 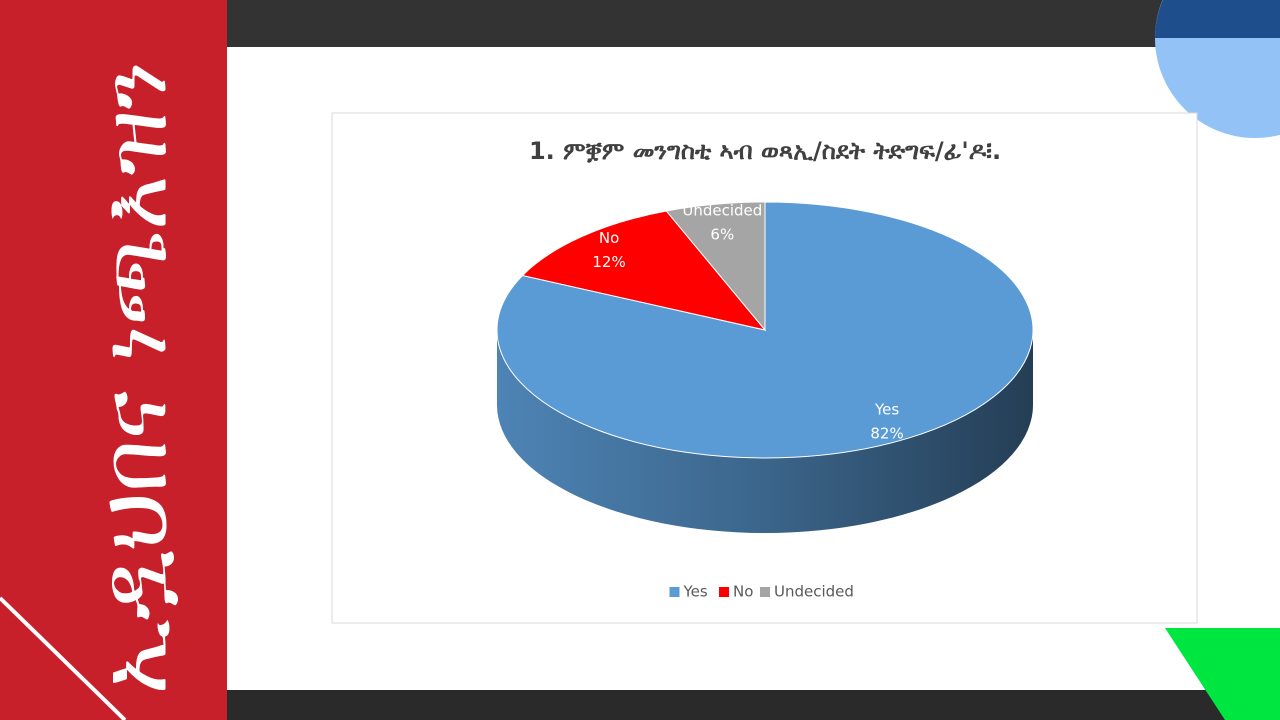 What do you see at coordinates (886, 433) in the screenshot?
I see `slice-value: 82%` at bounding box center [886, 433].